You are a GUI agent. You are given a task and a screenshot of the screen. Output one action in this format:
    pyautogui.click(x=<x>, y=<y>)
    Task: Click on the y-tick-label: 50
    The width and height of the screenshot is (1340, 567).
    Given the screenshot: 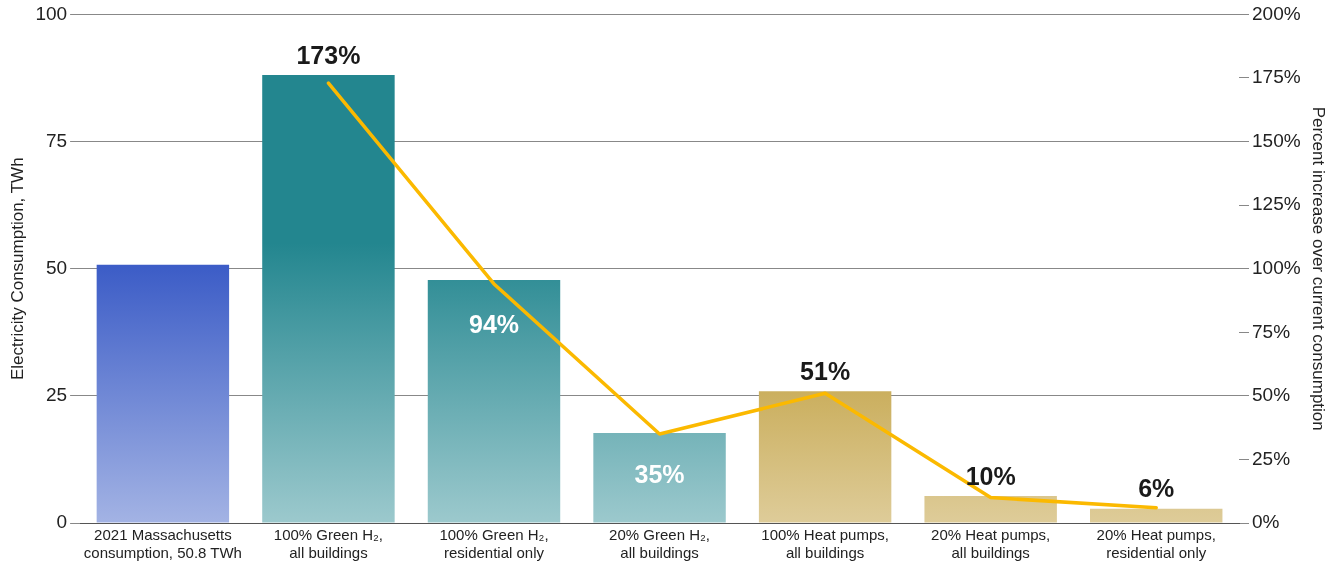 What is the action you would take?
    pyautogui.click(x=56, y=267)
    